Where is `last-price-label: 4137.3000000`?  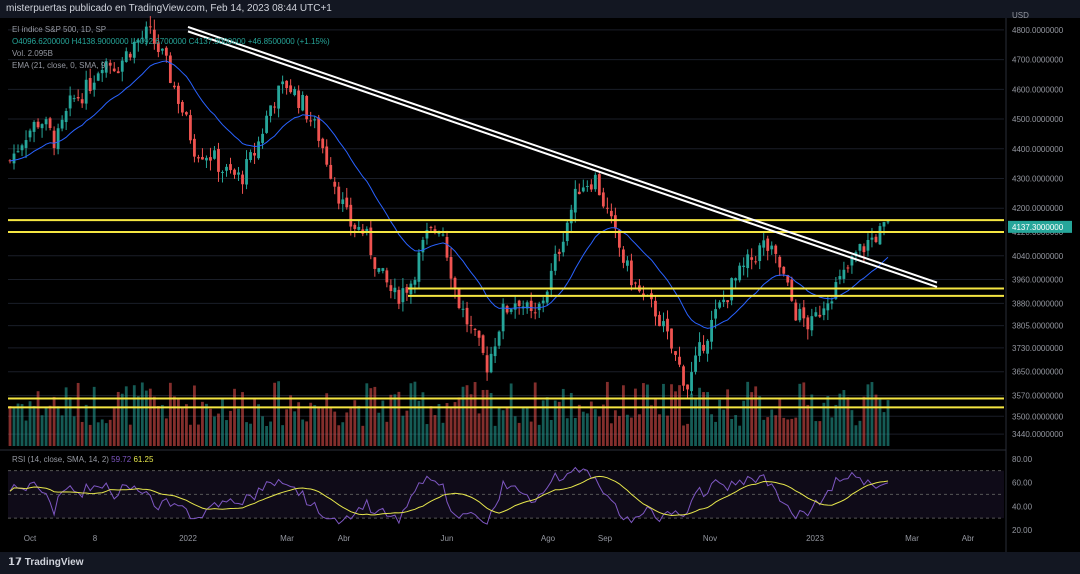 last-price-label: 4137.3000000 is located at coordinates (1038, 227).